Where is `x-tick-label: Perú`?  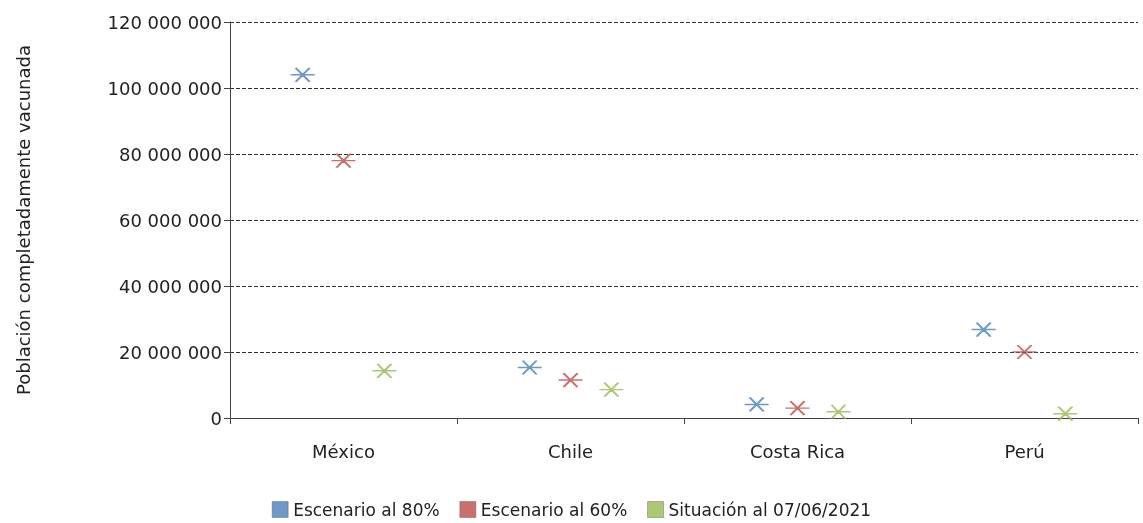 x-tick-label: Perú is located at coordinates (1024, 451).